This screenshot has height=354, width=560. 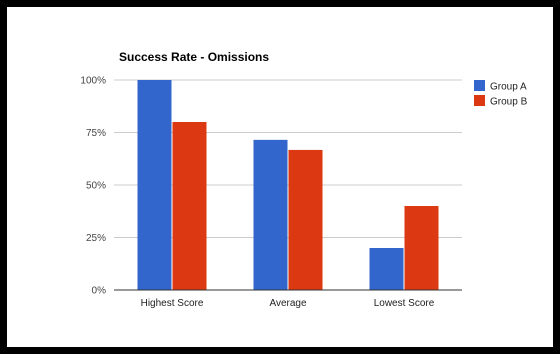 I want to click on x-category-label: Highest Score, so click(x=172, y=303).